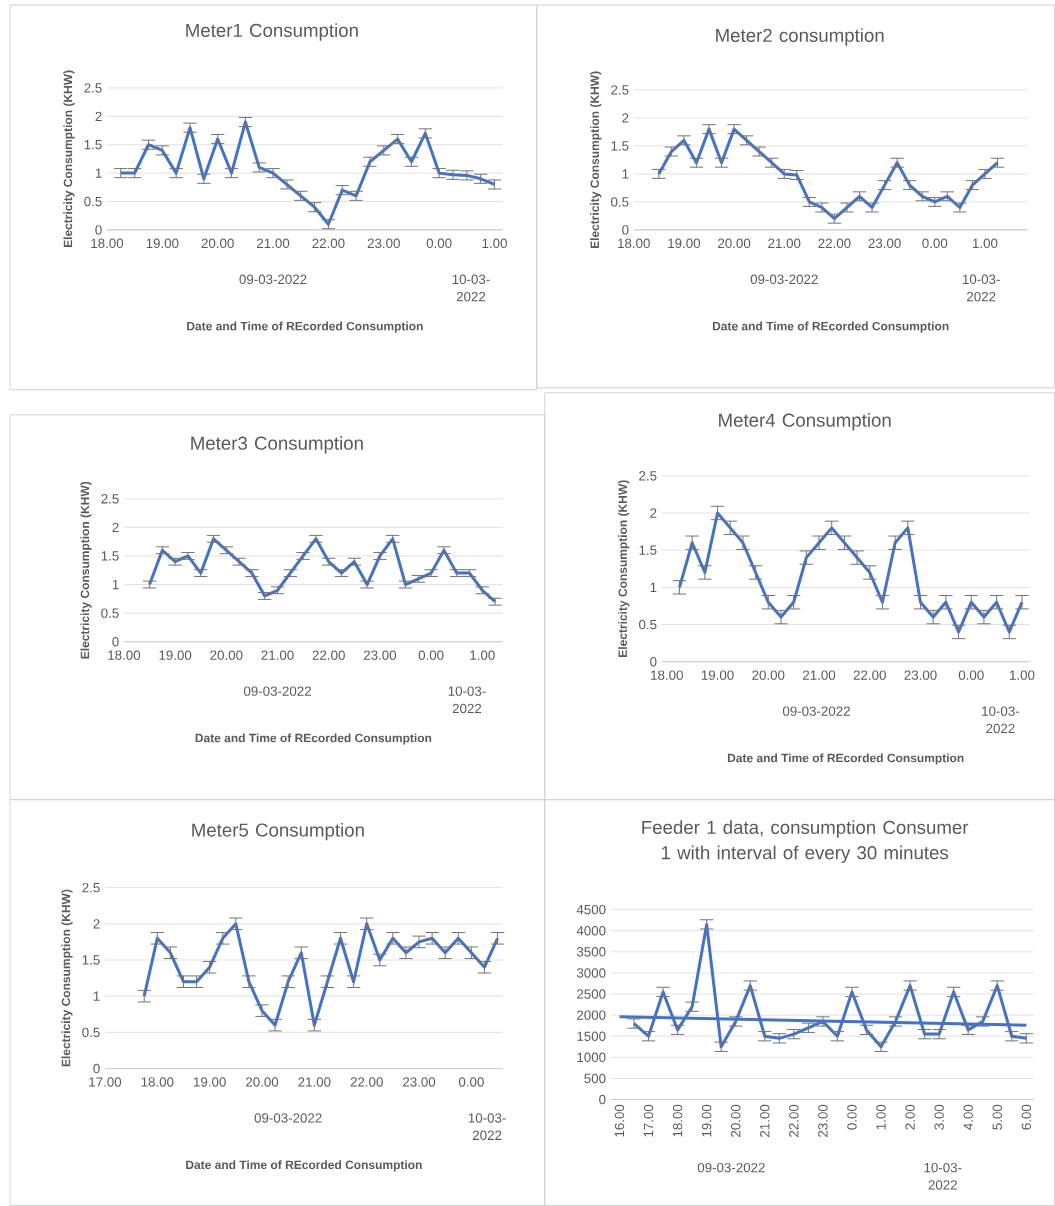  What do you see at coordinates (968, 1117) in the screenshot?
I see `x-tick-label: 4.00` at bounding box center [968, 1117].